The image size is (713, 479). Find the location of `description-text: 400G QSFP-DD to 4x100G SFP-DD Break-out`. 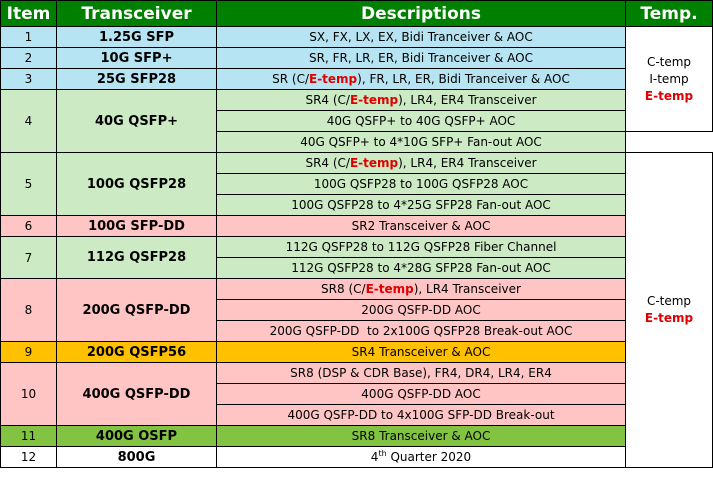

description-text: 400G QSFP-DD to 4x100G SFP-DD Break-out is located at coordinates (421, 415).